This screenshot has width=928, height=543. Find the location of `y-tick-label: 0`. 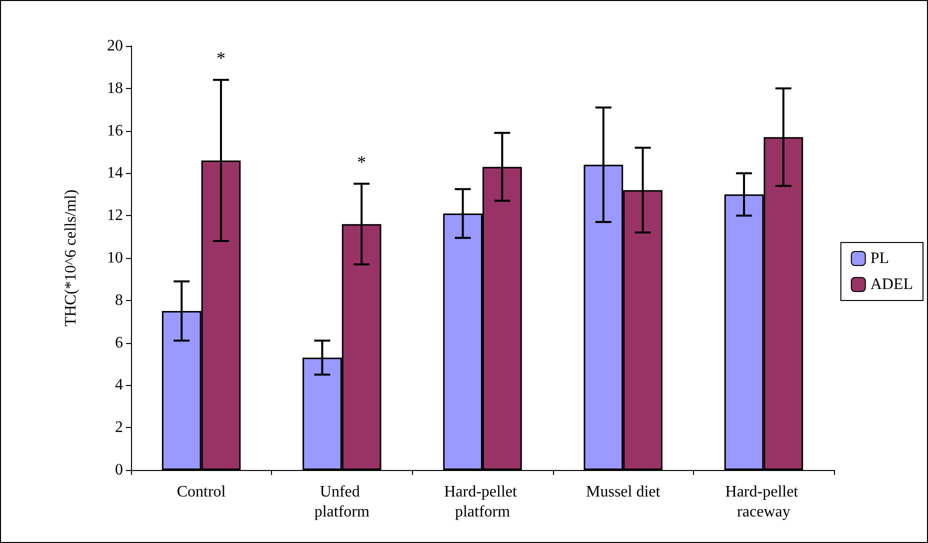

y-tick-label: 0 is located at coordinates (119, 470).